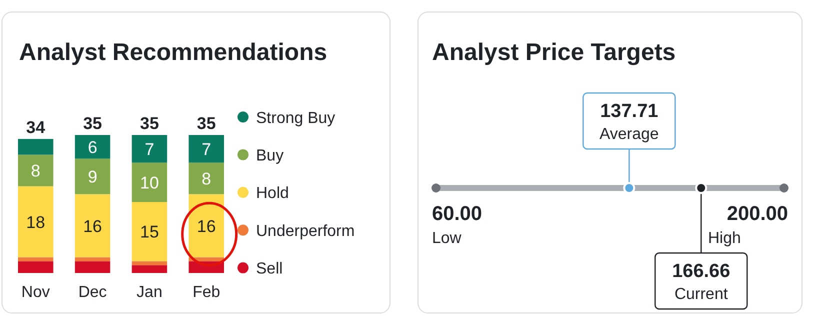 Image resolution: width=815 pixels, height=324 pixels. What do you see at coordinates (305, 231) in the screenshot?
I see `legend-label: Underperform` at bounding box center [305, 231].